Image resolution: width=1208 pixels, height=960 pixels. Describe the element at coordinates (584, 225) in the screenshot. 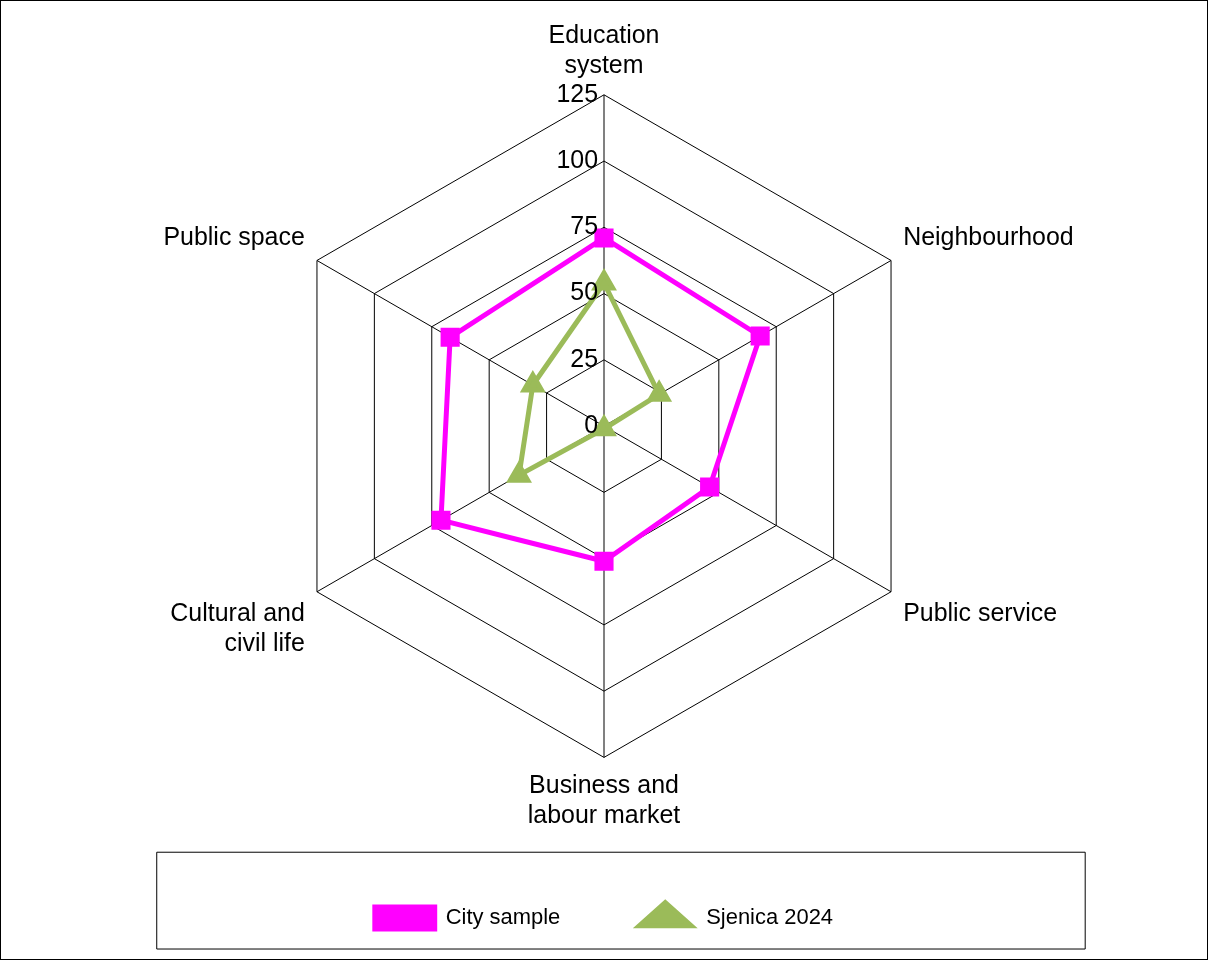

I see `y-tick-label: 75` at that location.